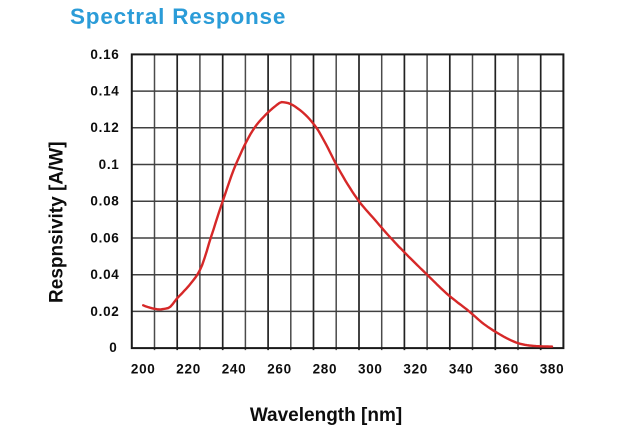 Image resolution: width=626 pixels, height=440 pixels. I want to click on svg-text: 340, so click(461, 369).